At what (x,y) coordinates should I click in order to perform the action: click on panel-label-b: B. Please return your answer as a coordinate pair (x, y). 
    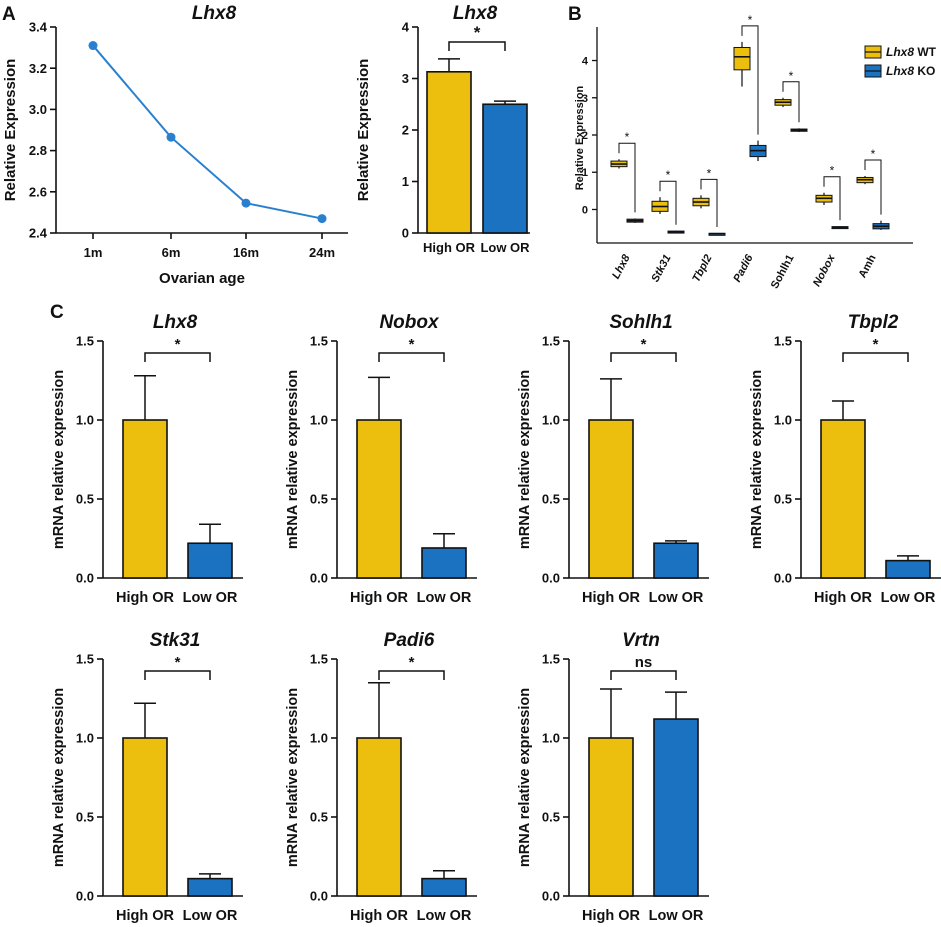
    Looking at the image, I should click on (575, 14).